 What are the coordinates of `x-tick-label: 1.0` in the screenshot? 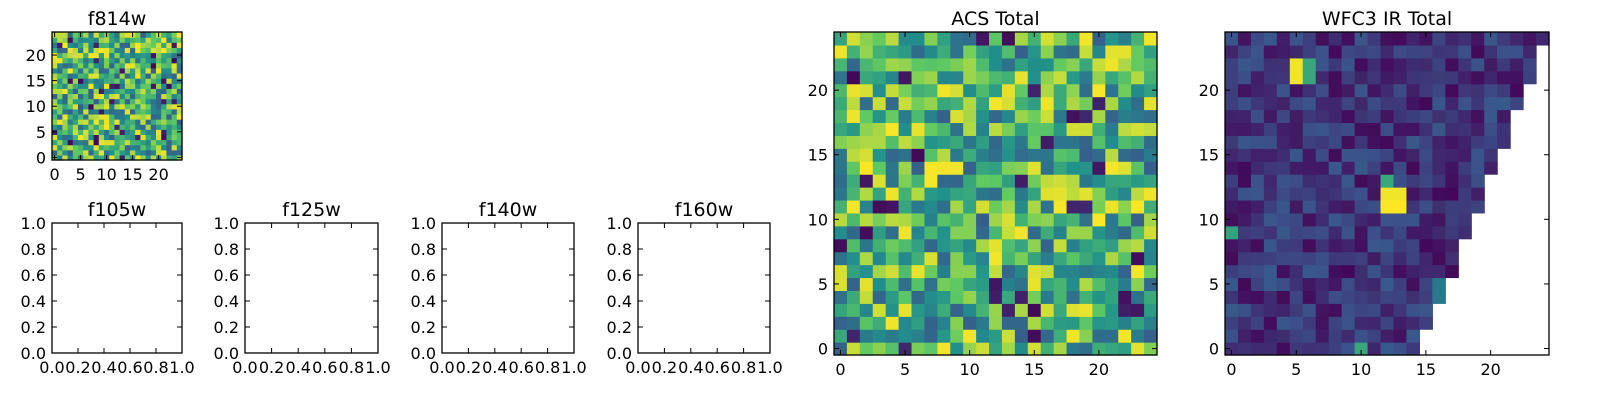 It's located at (573, 367).